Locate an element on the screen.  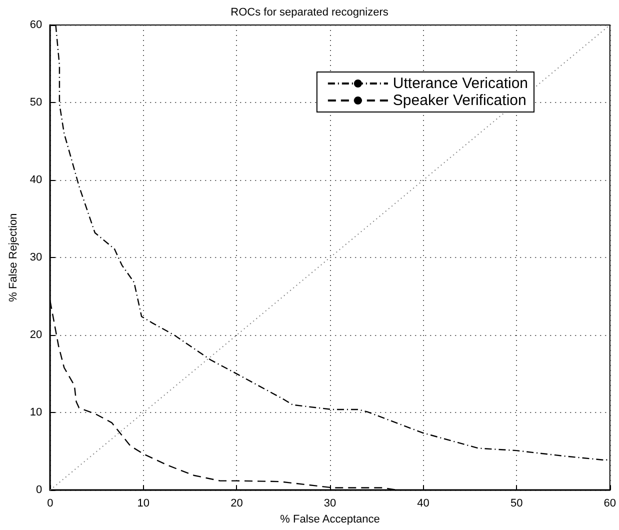
x-tick-label: 30 is located at coordinates (330, 504).